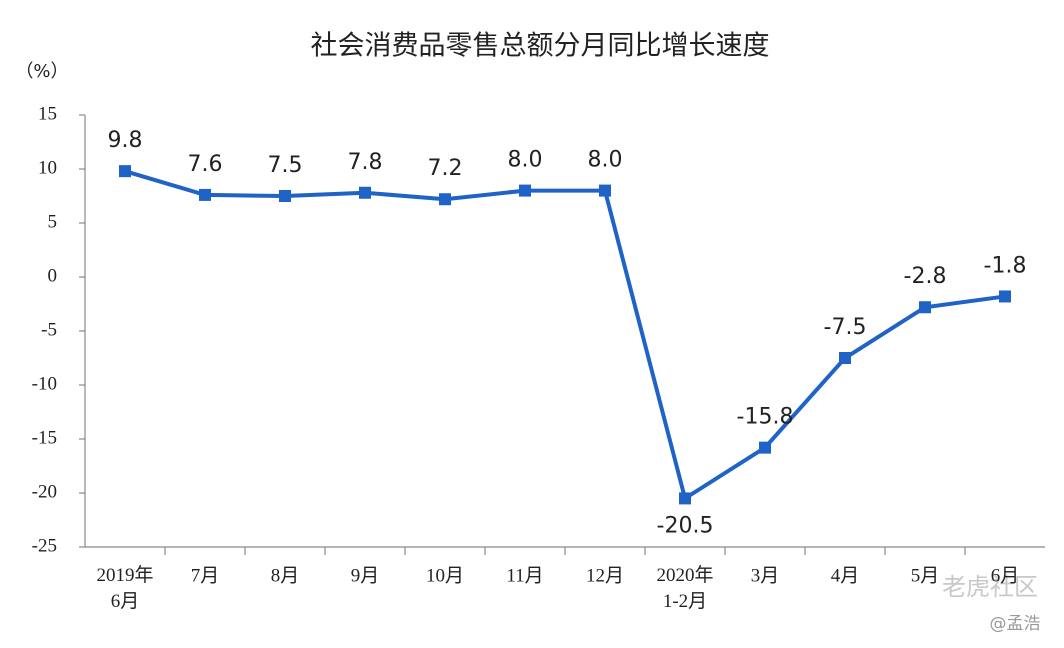 The height and width of the screenshot is (648, 1064). Describe the element at coordinates (605, 575) in the screenshot. I see `x-tick-label: 12月` at that location.